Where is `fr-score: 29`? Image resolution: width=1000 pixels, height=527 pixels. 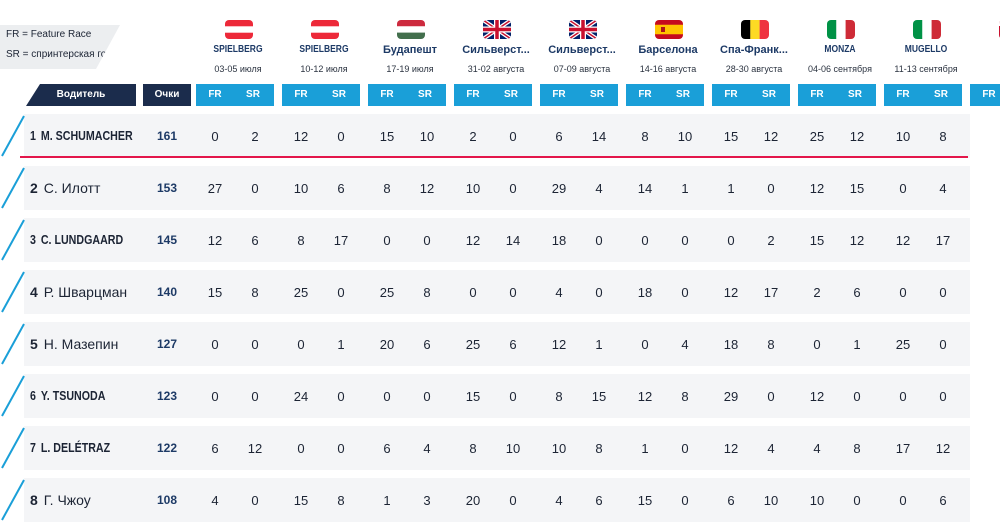
fr-score: 29 is located at coordinates (731, 396).